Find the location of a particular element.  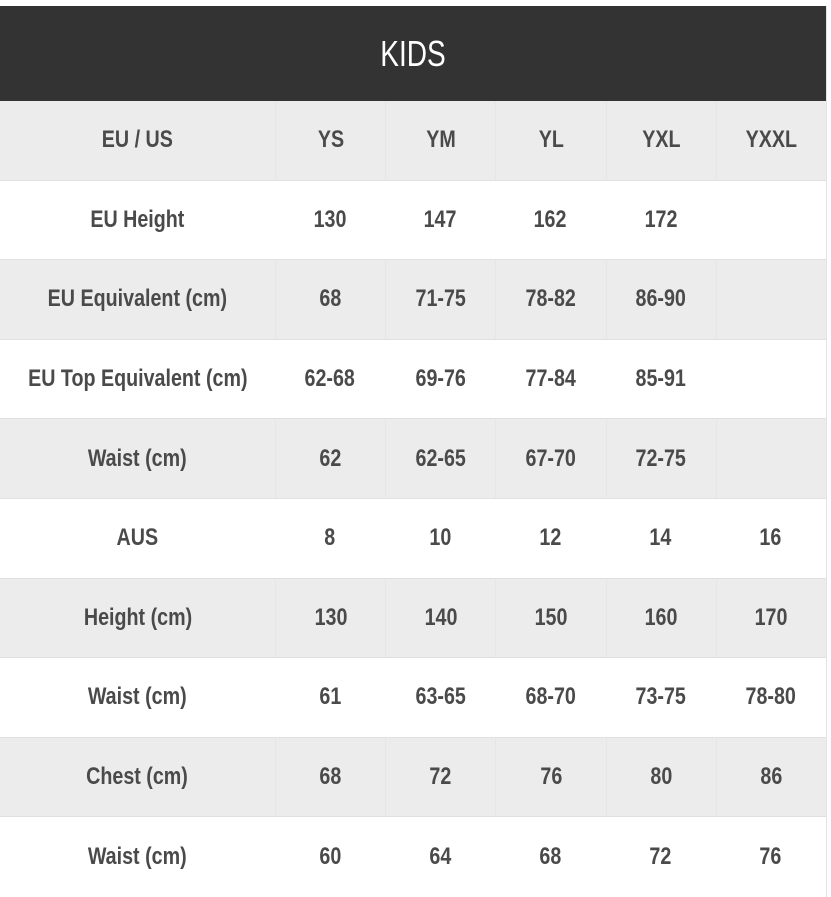

value-cell: 72 is located at coordinates (661, 857).